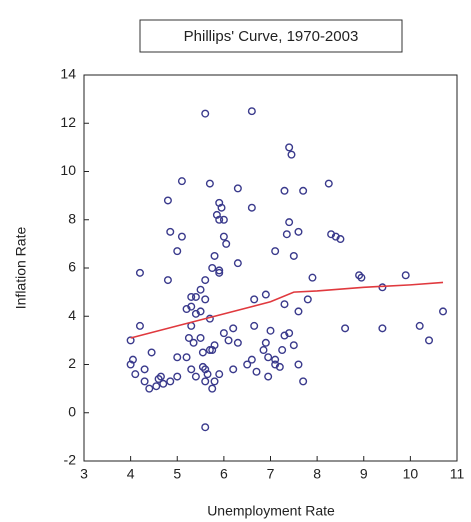 Image resolution: width=471 pixels, height=522 pixels. I want to click on y-tick-label: 12, so click(68, 122).